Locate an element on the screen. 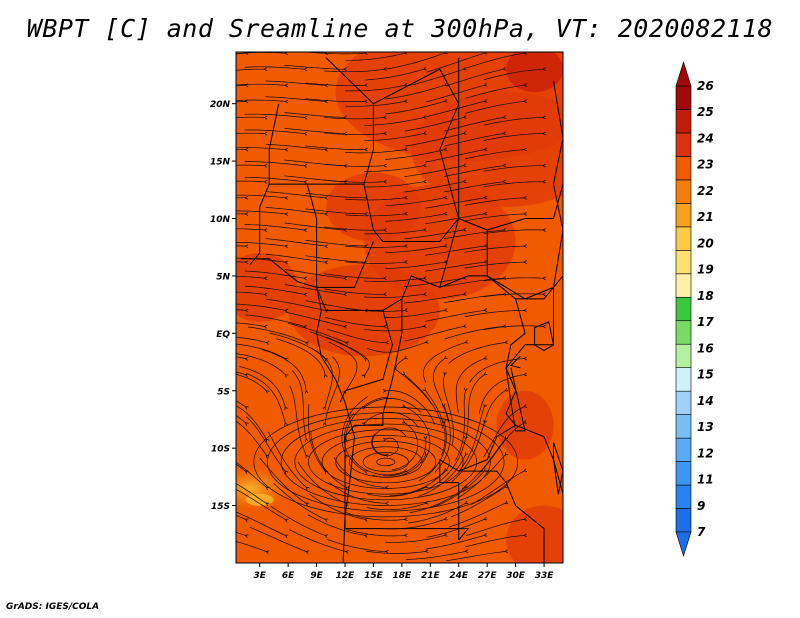 The image size is (800, 618). country-border is located at coordinates (529, 328).